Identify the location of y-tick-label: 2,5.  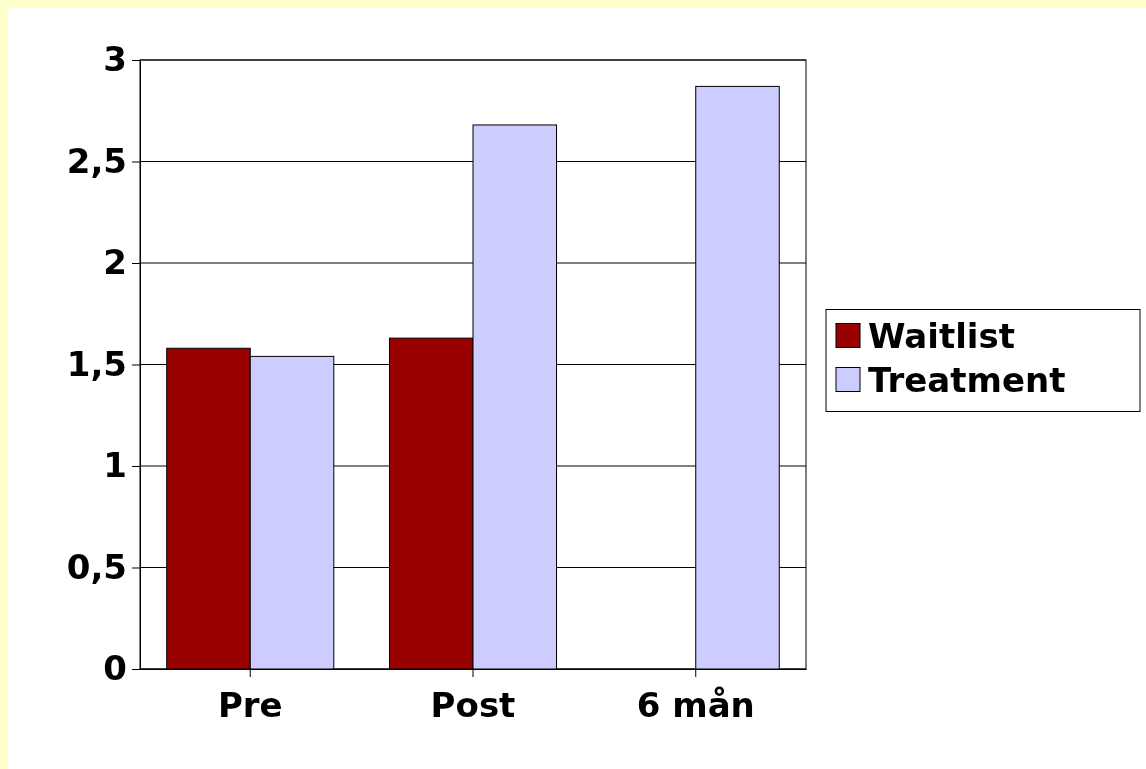
(96, 160).